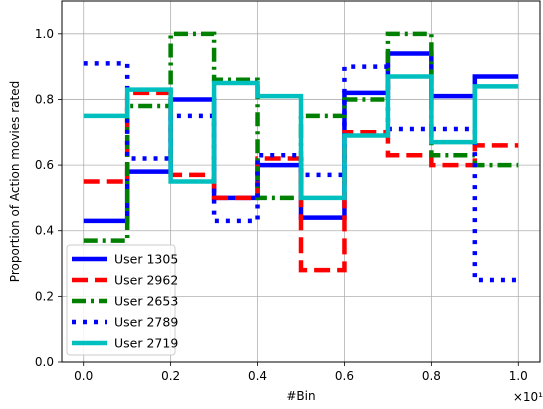 The image size is (543, 409). Describe the element at coordinates (15, 181) in the screenshot. I see `y-axis-label: Proportion of Action movies rated` at that location.